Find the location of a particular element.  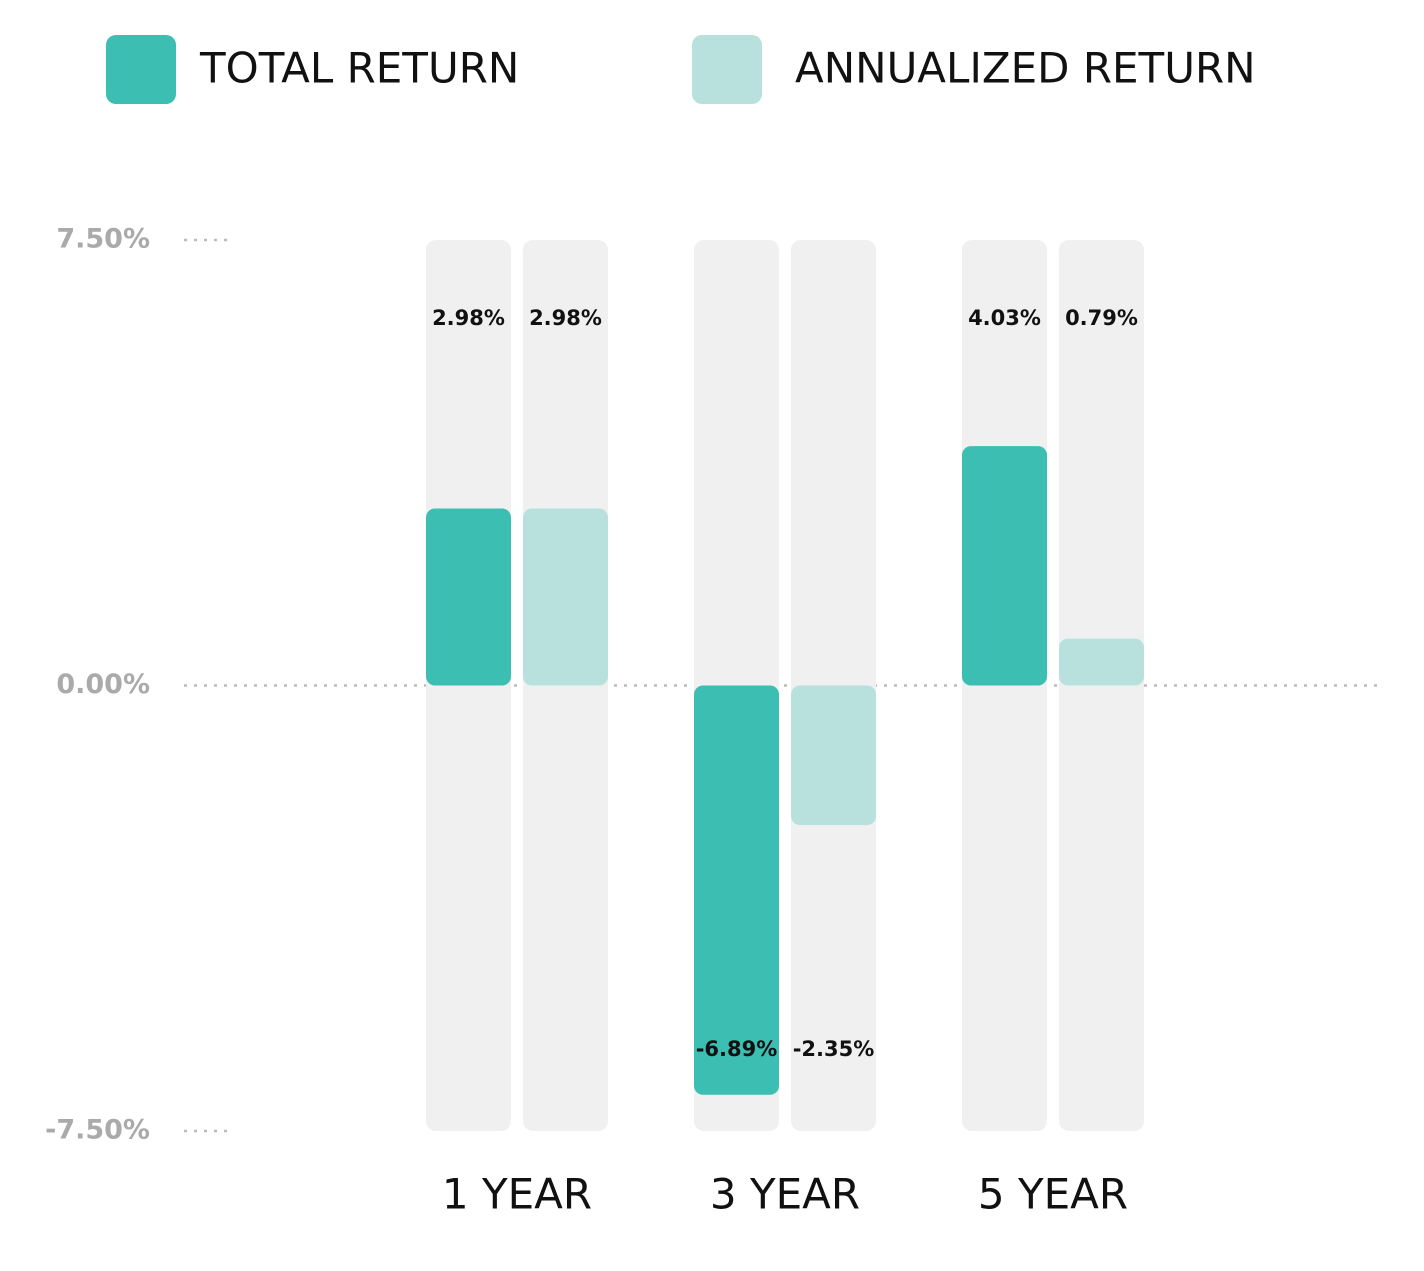

value-label: -6.89% is located at coordinates (737, 1049).